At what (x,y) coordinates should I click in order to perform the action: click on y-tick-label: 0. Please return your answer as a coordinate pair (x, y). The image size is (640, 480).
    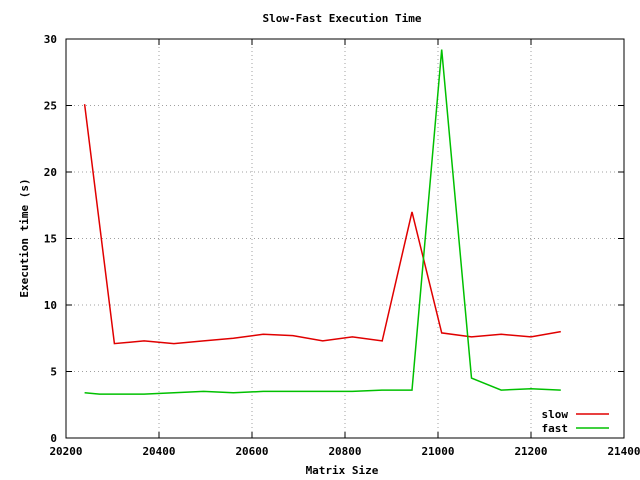
    Looking at the image, I should click on (53, 438).